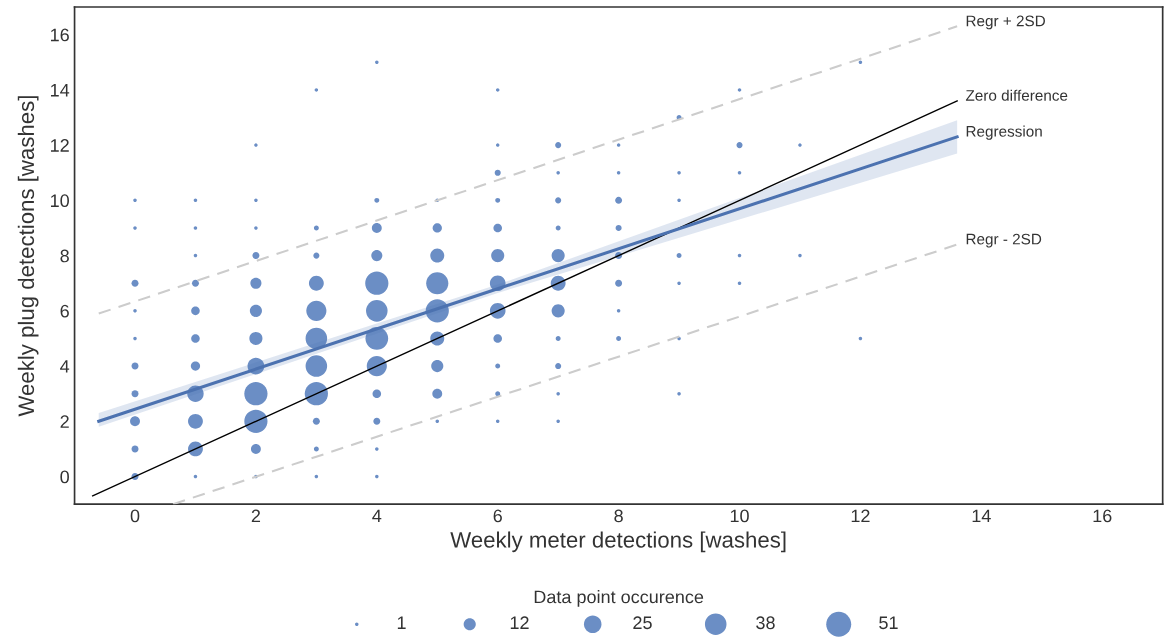 This screenshot has width=1165, height=639. I want to click on legend-title: Data point occurence, so click(619, 598).